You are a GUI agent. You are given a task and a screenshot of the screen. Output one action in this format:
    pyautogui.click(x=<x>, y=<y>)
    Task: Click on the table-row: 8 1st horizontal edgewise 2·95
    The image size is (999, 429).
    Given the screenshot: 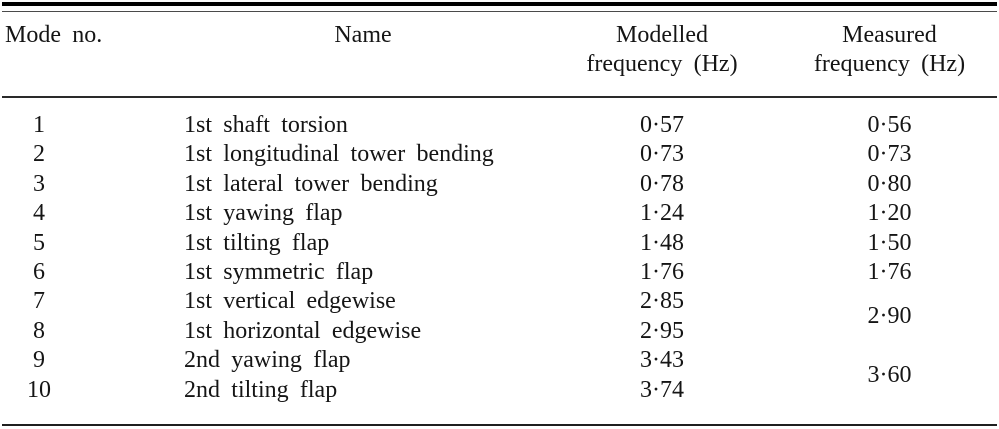 What is the action you would take?
    pyautogui.click(x=499, y=331)
    